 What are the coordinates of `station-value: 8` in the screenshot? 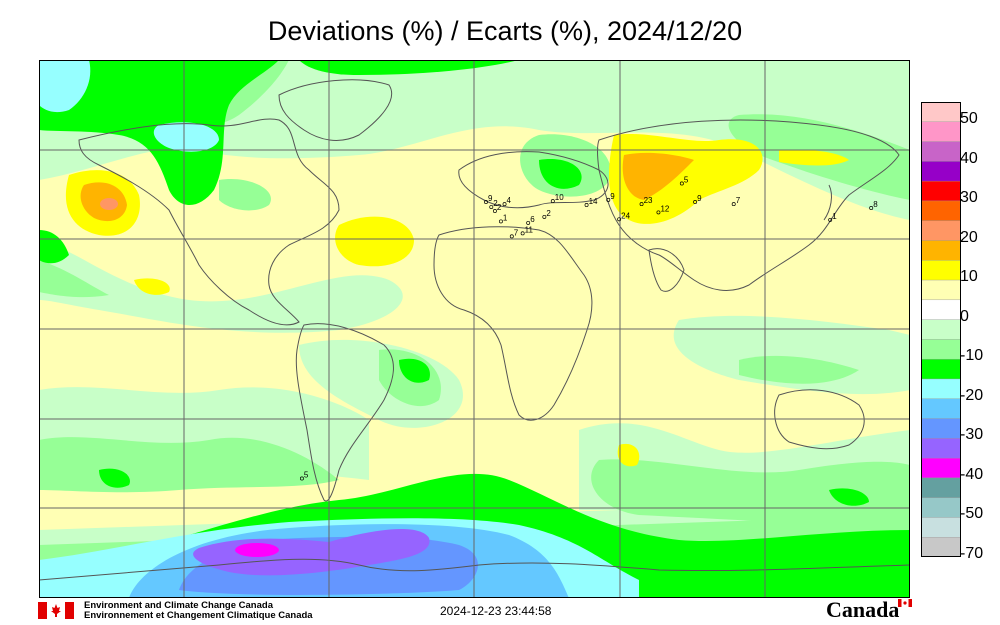 It's located at (875, 204).